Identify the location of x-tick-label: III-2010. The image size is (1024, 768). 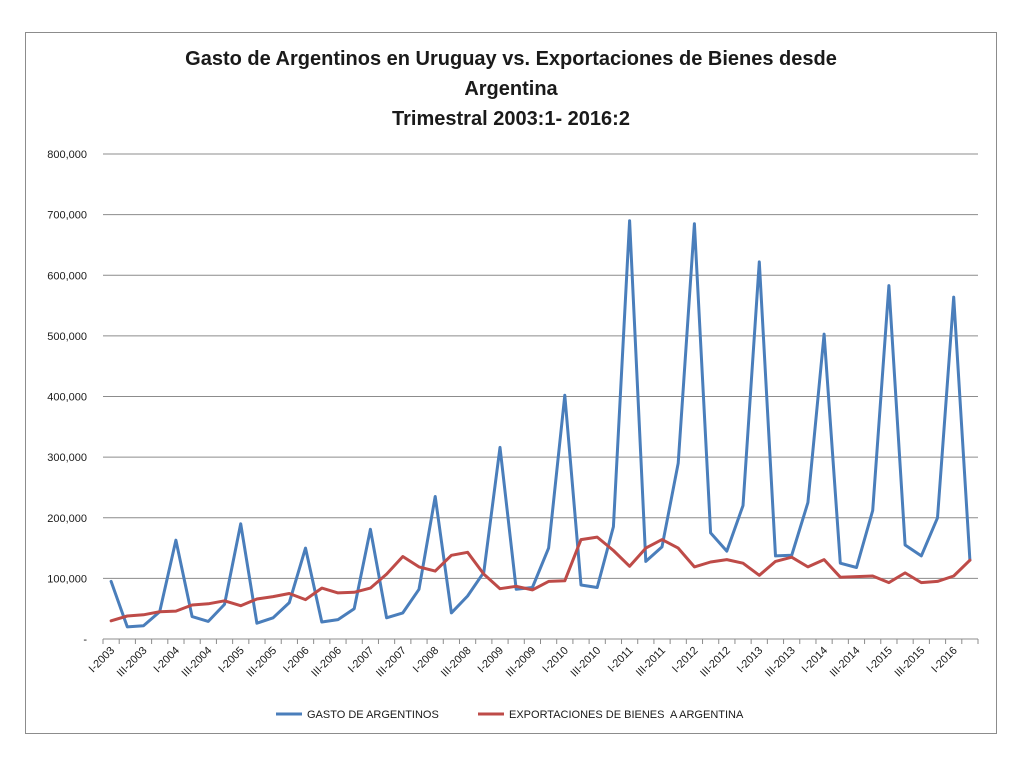
(585, 662).